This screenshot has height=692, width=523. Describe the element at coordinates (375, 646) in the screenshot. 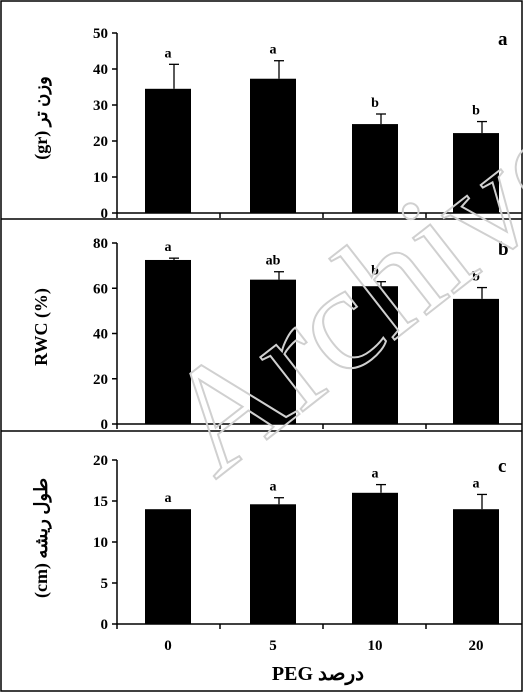

I see `x-tick-label: 10` at that location.